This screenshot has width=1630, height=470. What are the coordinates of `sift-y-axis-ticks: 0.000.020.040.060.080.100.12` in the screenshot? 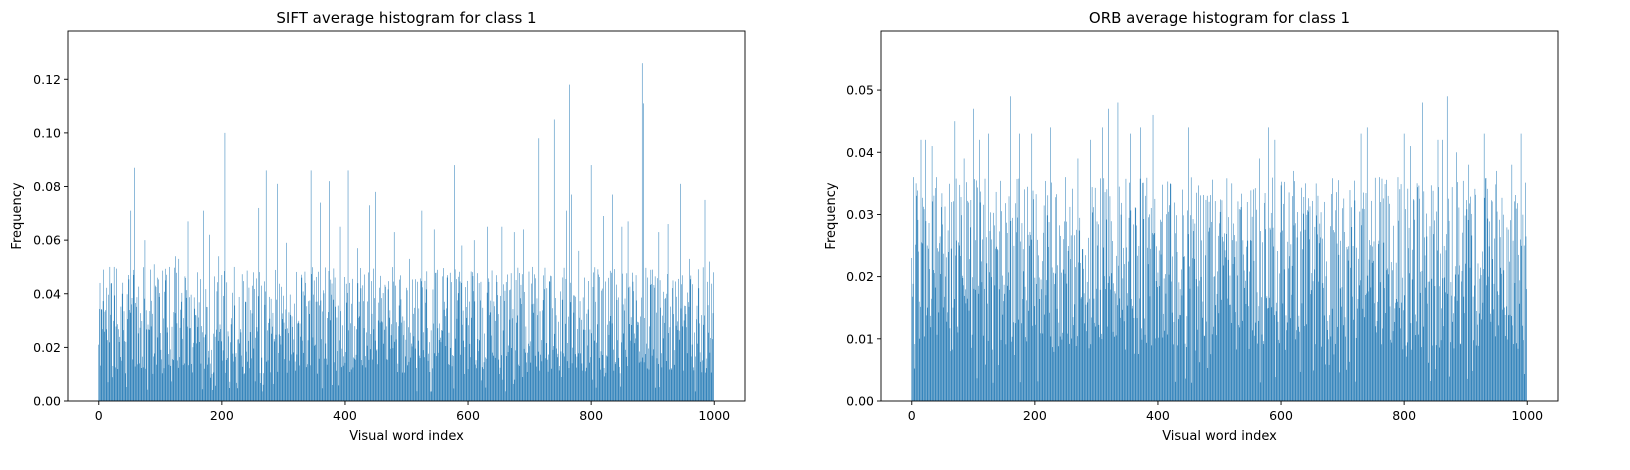 It's located at (50, 240).